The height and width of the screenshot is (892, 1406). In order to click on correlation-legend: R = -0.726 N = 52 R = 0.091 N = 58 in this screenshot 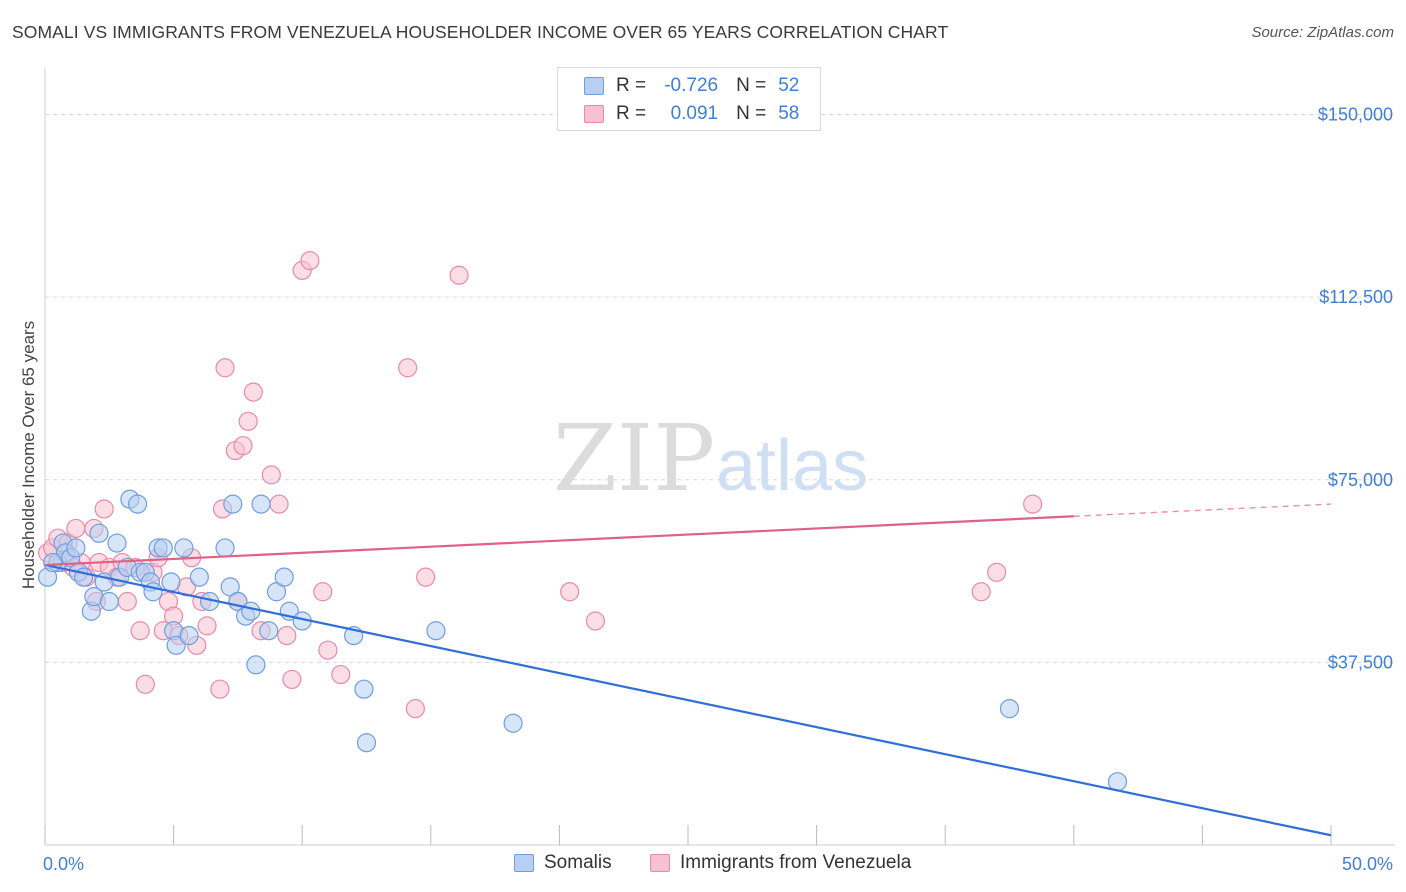, I will do `click(689, 99)`.